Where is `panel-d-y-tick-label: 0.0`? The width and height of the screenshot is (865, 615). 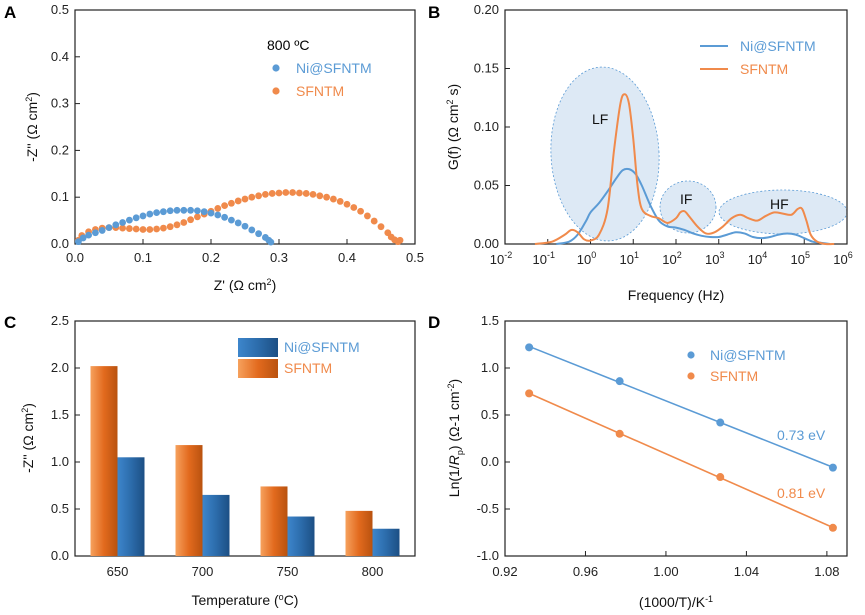
panel-d-y-tick-label: 0.0 is located at coordinates (490, 461).